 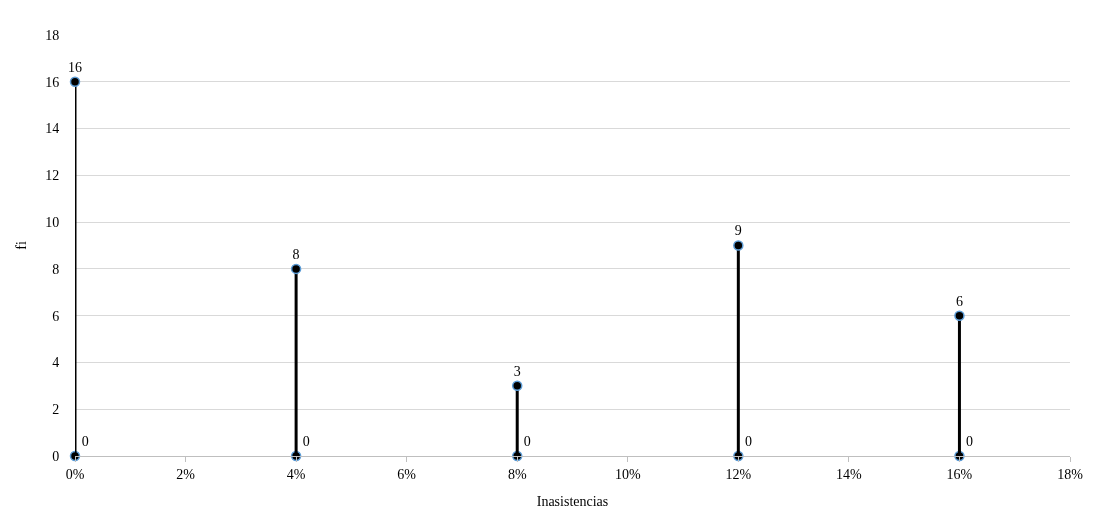 I want to click on data-label: 9, so click(x=738, y=231).